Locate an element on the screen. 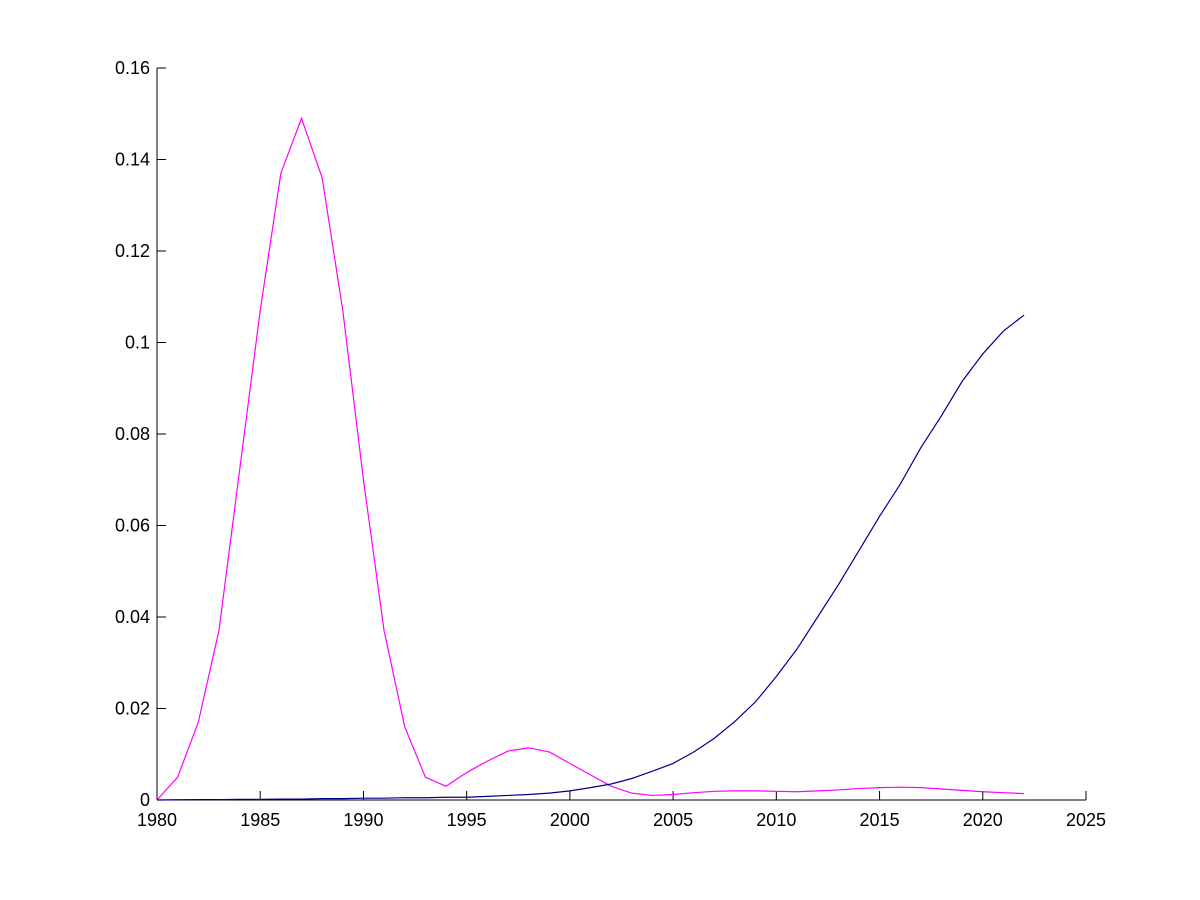 The image size is (1200, 900). x-tick-label: 1985 is located at coordinates (260, 820).